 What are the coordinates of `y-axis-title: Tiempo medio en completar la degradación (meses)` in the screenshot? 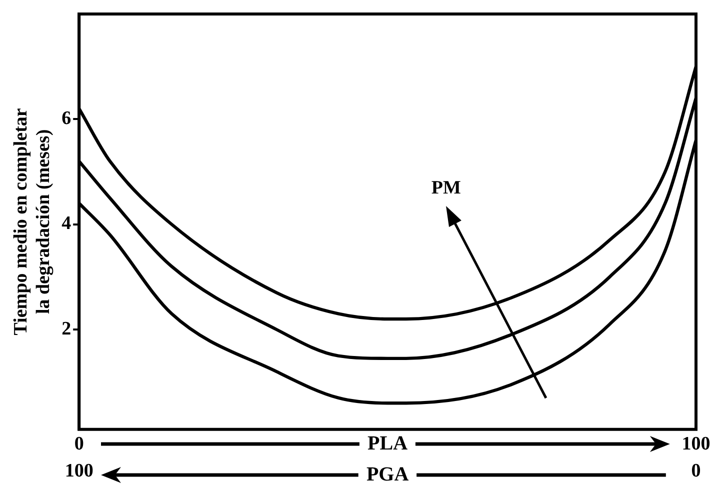 It's located at (32, 222).